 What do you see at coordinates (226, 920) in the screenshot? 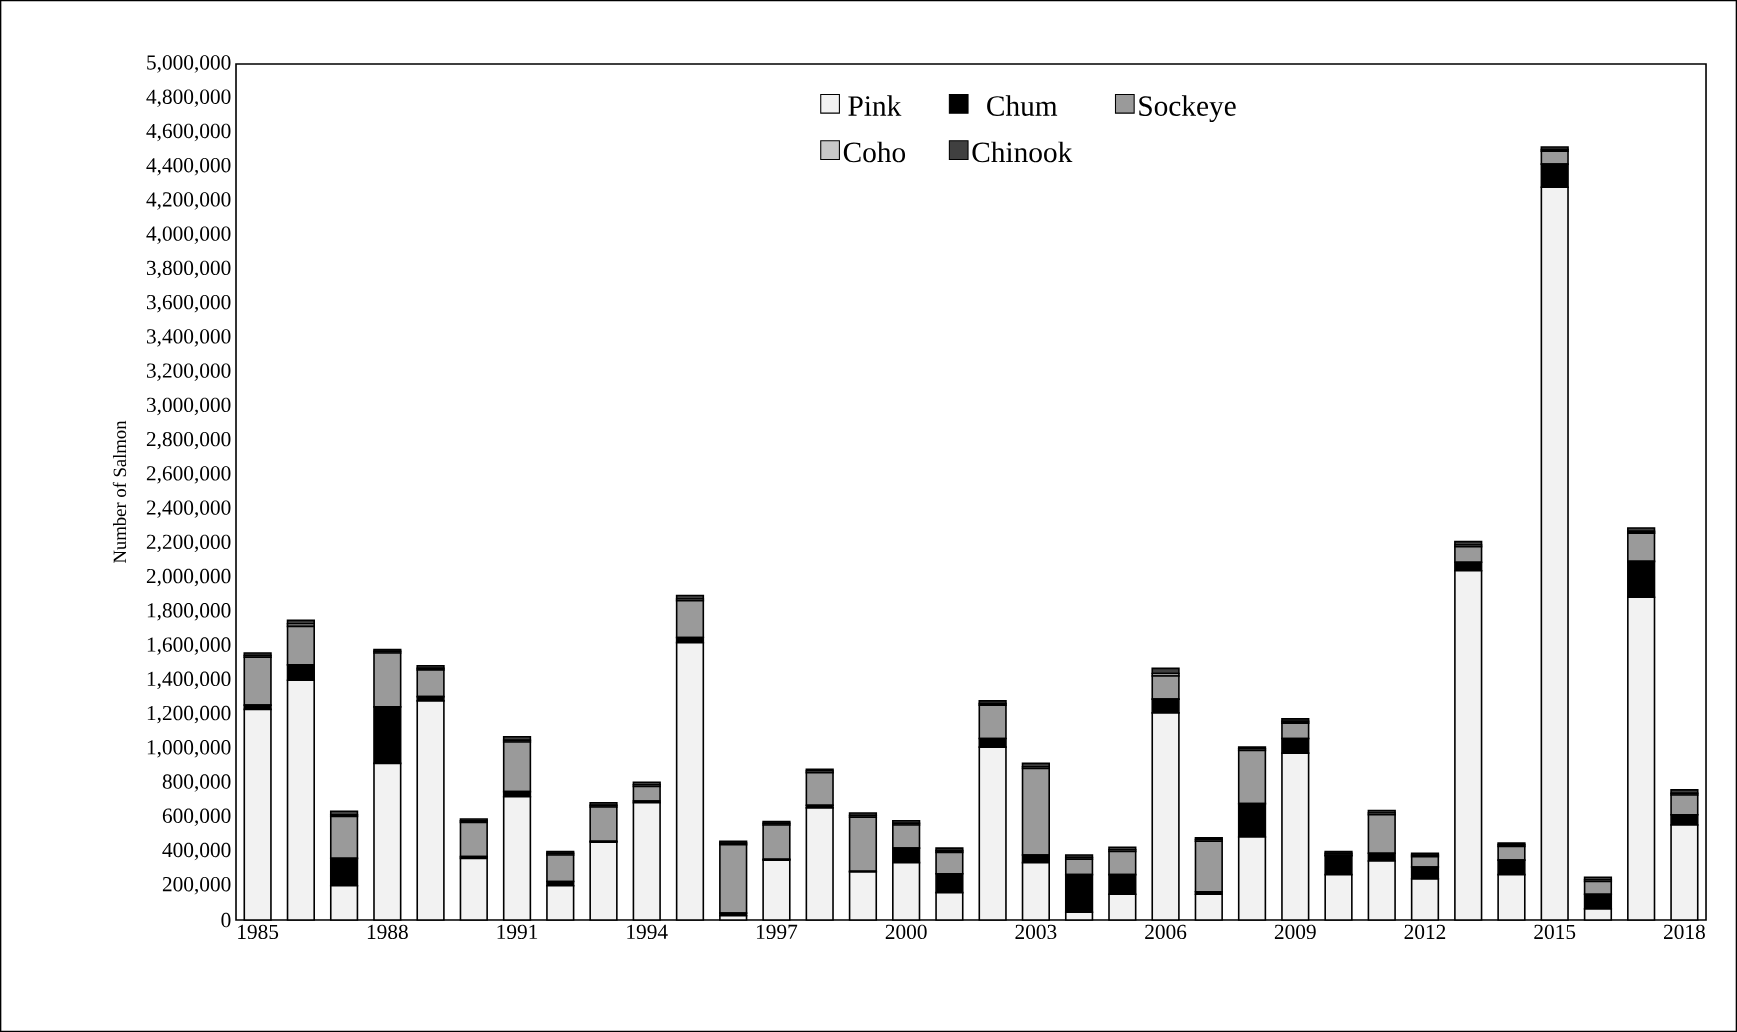
I see `y-tick-label: 0` at bounding box center [226, 920].